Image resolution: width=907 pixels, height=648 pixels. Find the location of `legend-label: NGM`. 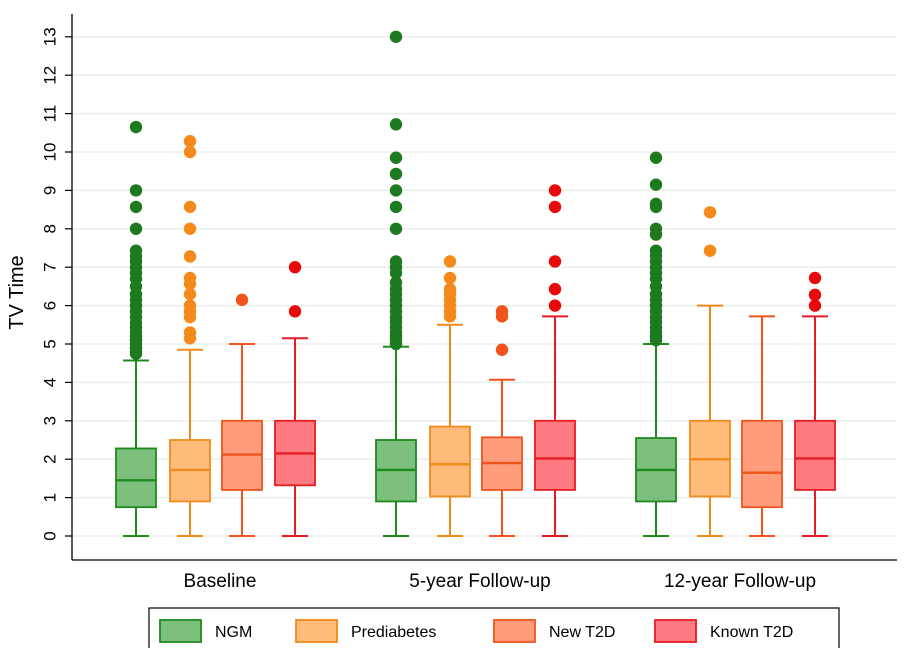

legend-label: NGM is located at coordinates (233, 632).